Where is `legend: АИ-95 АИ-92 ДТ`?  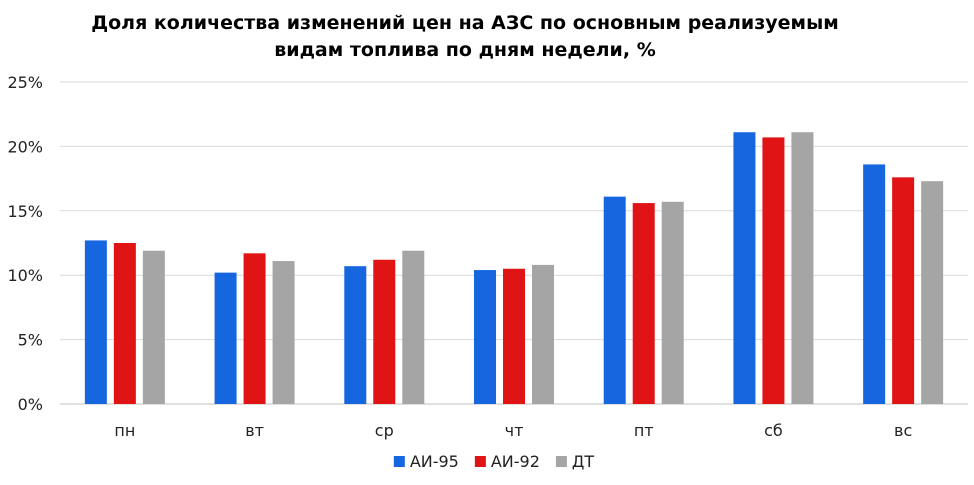
legend: АИ-95 АИ-92 ДТ is located at coordinates (494, 461).